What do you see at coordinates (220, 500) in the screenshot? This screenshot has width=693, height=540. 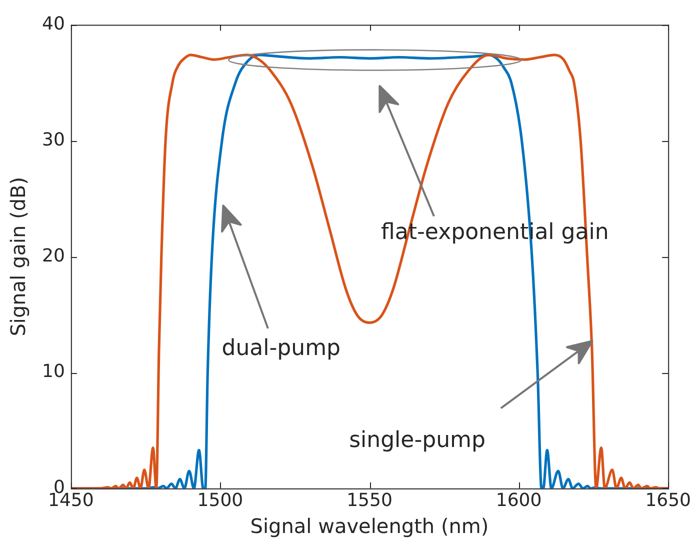 I see `x-tick-label: 1500` at bounding box center [220, 500].